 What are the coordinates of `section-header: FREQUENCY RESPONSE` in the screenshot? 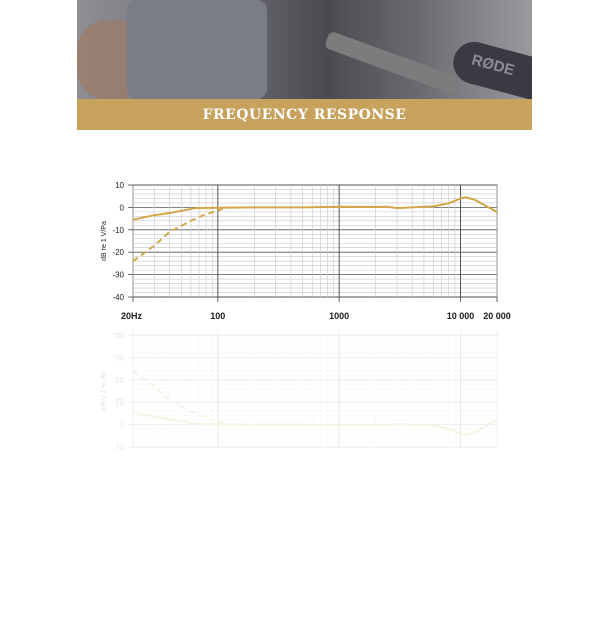 It's located at (304, 114).